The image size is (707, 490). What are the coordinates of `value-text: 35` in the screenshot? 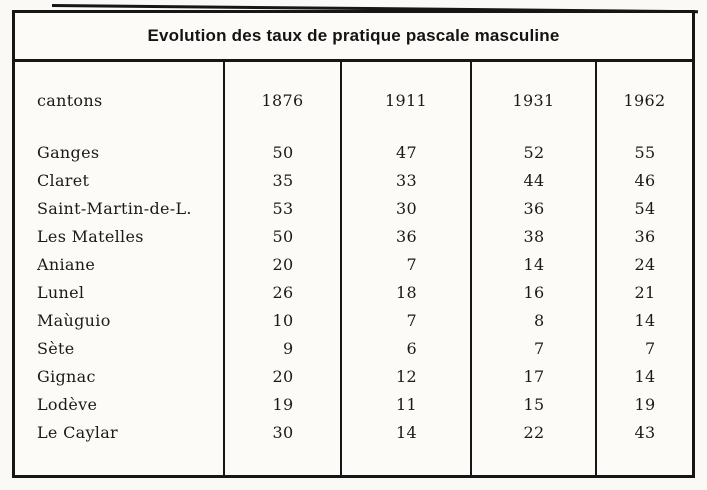 It's located at (283, 180).